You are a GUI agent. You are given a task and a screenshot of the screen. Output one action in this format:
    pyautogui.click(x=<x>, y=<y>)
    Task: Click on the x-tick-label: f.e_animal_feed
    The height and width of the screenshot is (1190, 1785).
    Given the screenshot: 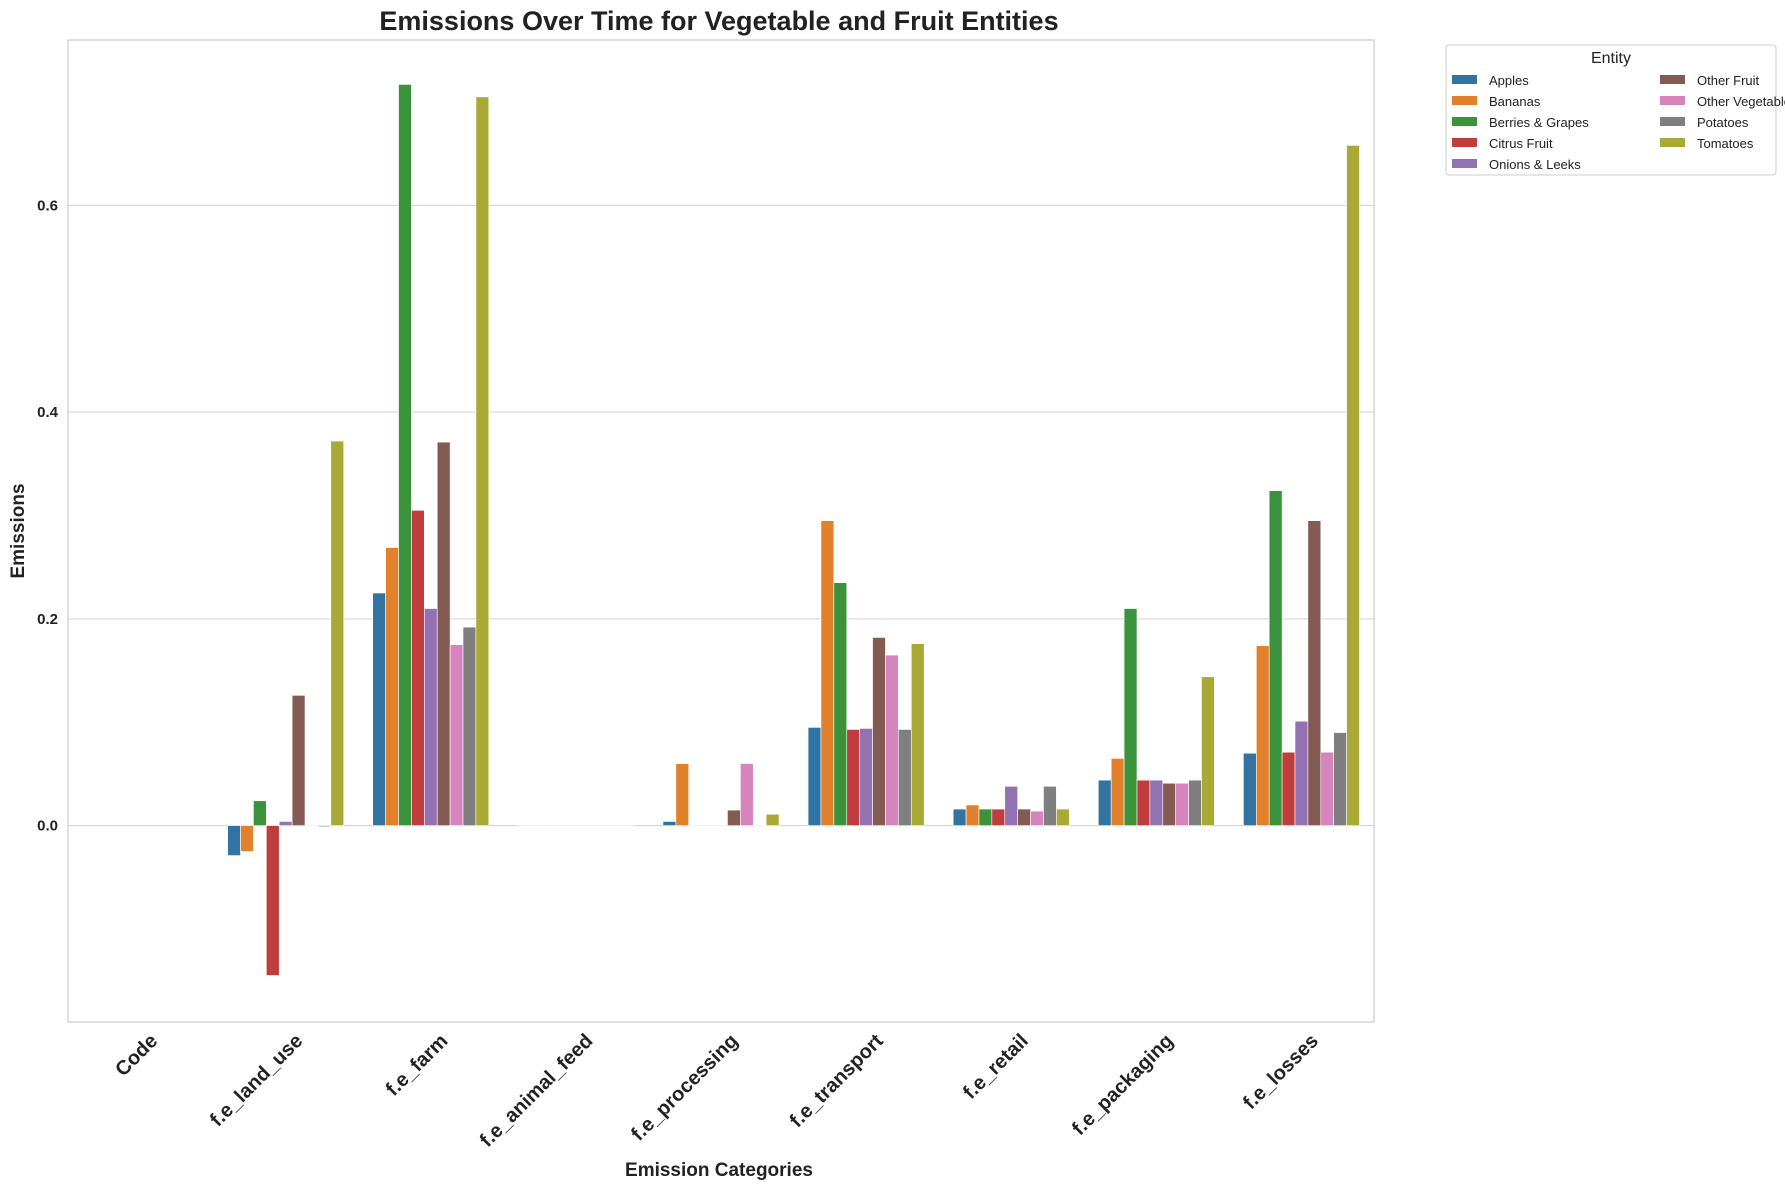 What is the action you would take?
    pyautogui.click(x=537, y=1091)
    